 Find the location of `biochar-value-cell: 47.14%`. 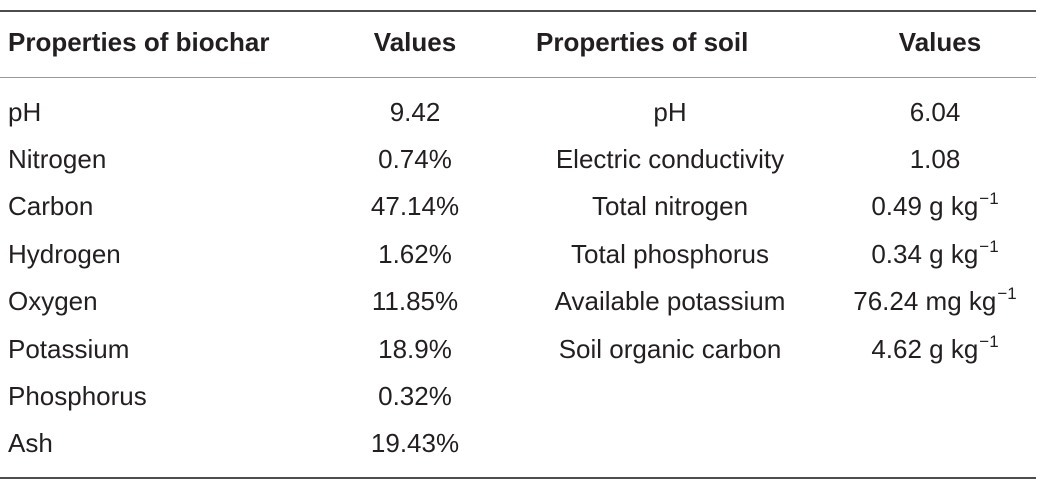

biochar-value-cell: 47.14% is located at coordinates (415, 206).